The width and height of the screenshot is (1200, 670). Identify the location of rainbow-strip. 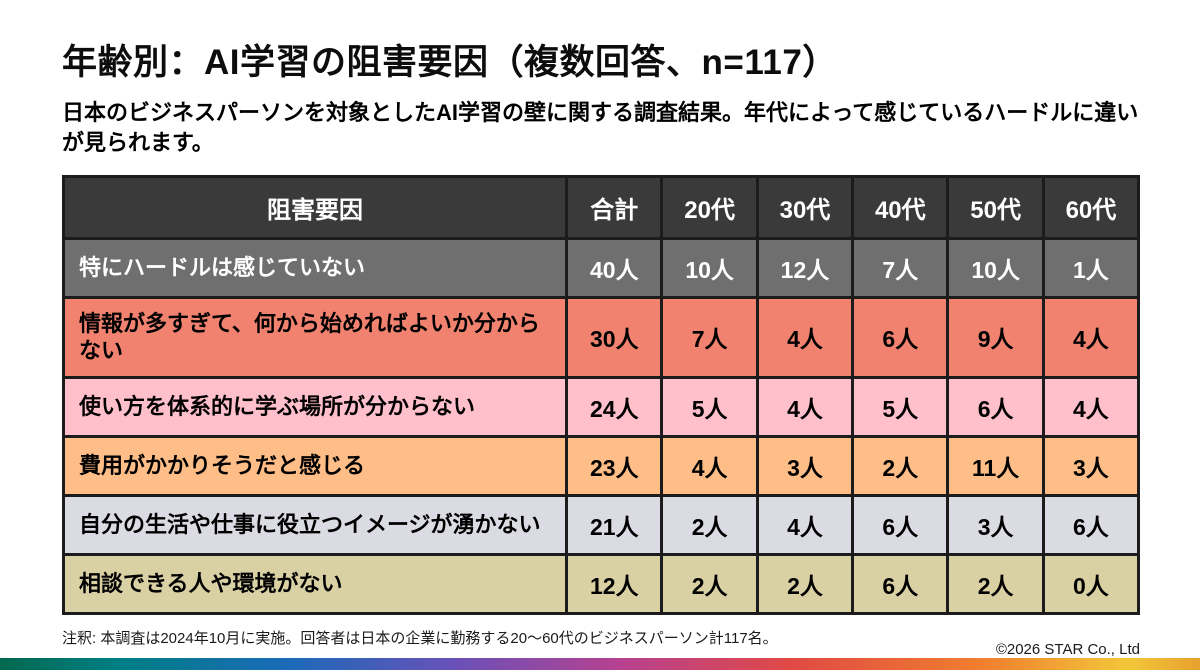
(600, 664).